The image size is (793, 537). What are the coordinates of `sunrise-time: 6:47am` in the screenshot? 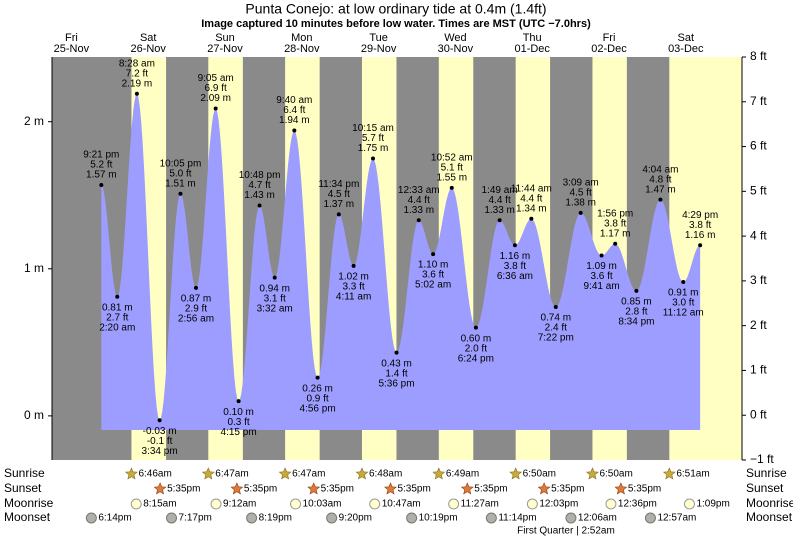 It's located at (308, 474).